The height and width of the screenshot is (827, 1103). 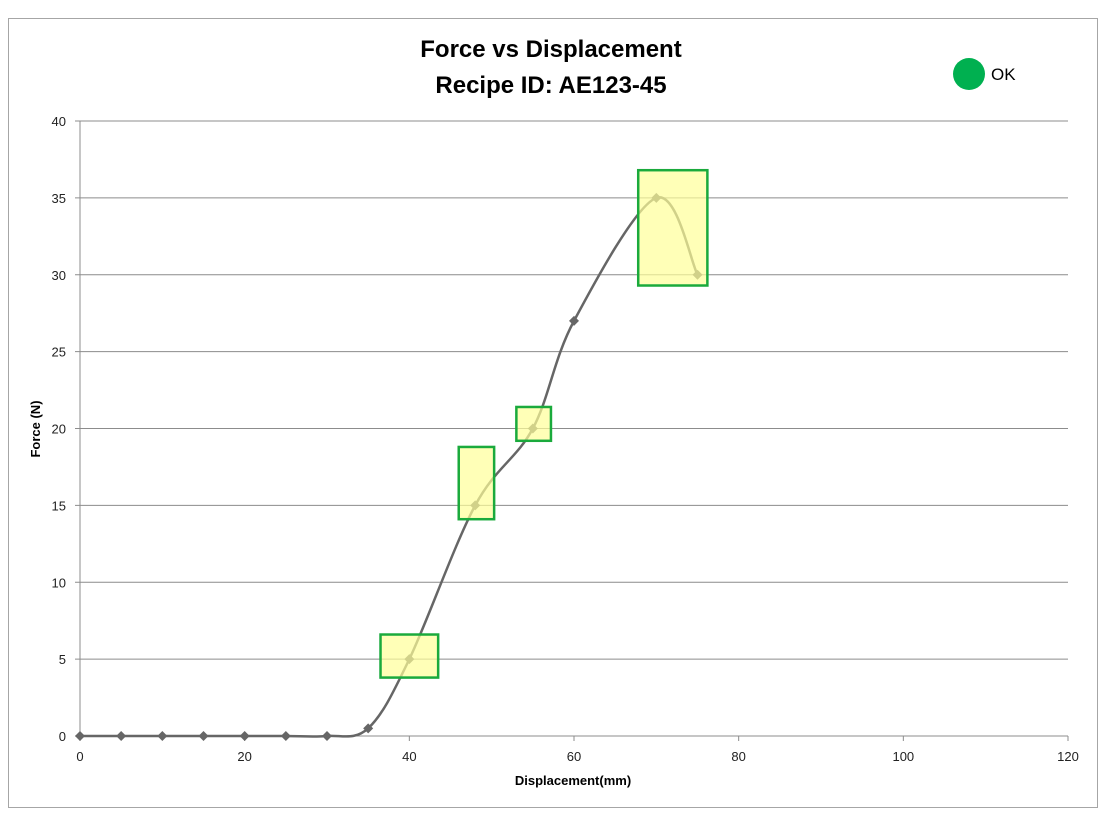 I want to click on y-tick-label: 0, so click(x=62, y=736).